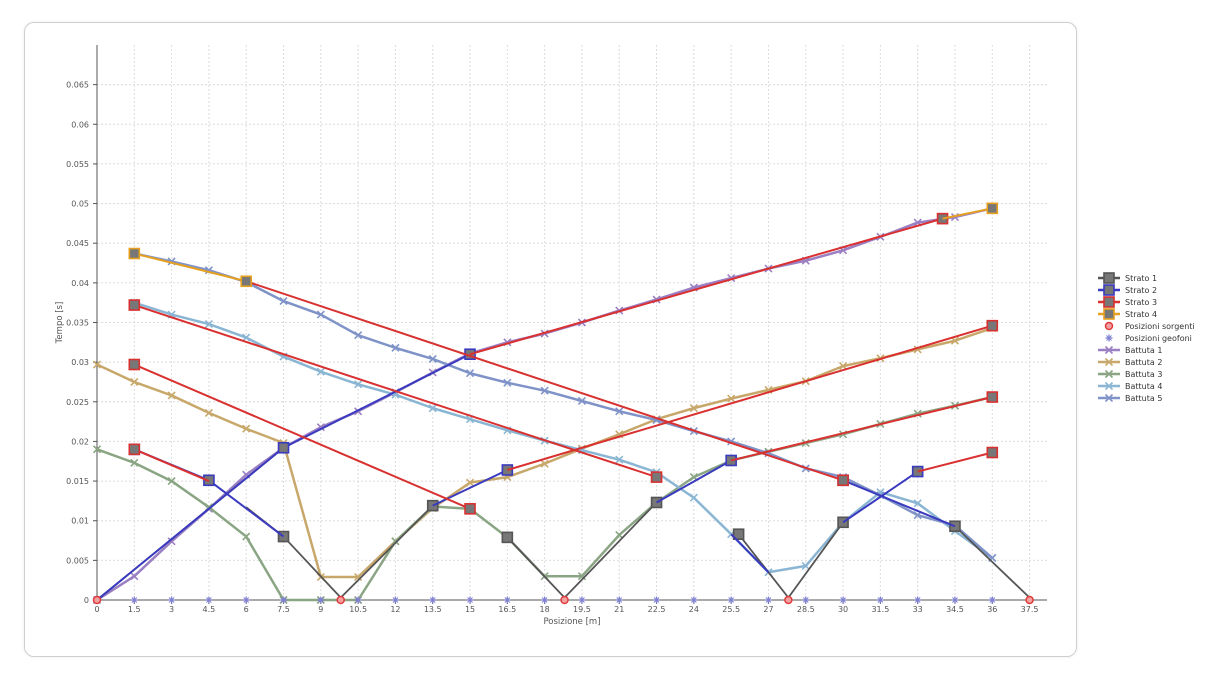 This screenshot has height=673, width=1215. Describe the element at coordinates (209, 609) in the screenshot. I see `x-tick-label: 4.5` at that location.